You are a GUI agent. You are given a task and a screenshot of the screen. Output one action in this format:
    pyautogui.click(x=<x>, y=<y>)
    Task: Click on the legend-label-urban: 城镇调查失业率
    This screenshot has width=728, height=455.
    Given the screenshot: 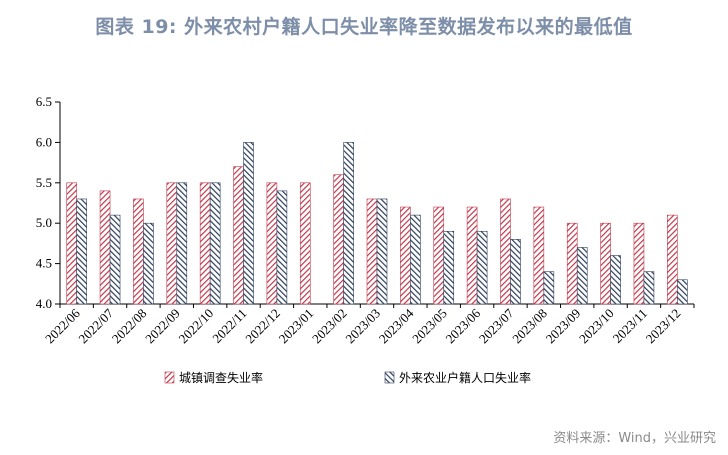 What is the action you would take?
    pyautogui.click(x=221, y=377)
    